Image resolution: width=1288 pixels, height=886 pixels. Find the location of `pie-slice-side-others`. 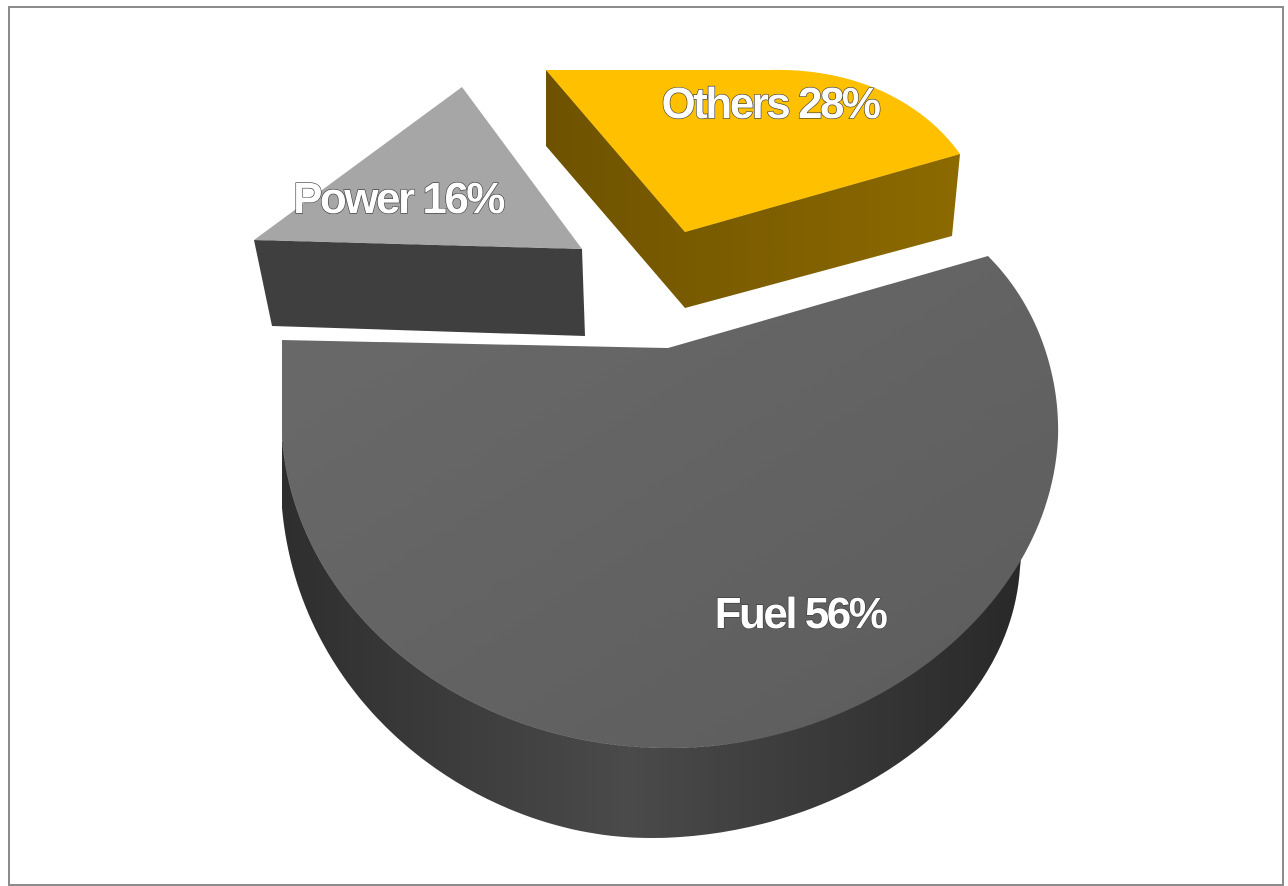

pie-slice-side-others is located at coordinates (753, 189).